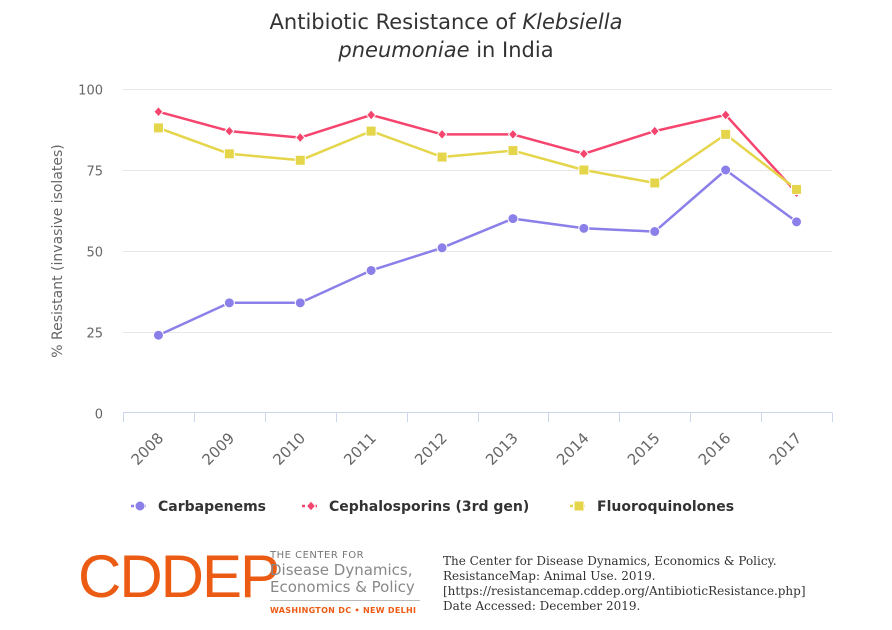 The width and height of the screenshot is (892, 630). I want to click on y-tick-label: 50, so click(94, 253).